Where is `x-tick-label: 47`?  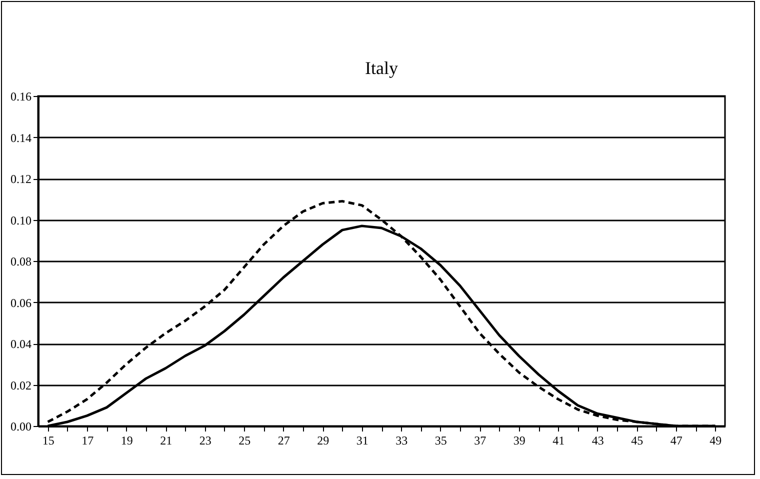
x-tick-label: 47 is located at coordinates (676, 441).